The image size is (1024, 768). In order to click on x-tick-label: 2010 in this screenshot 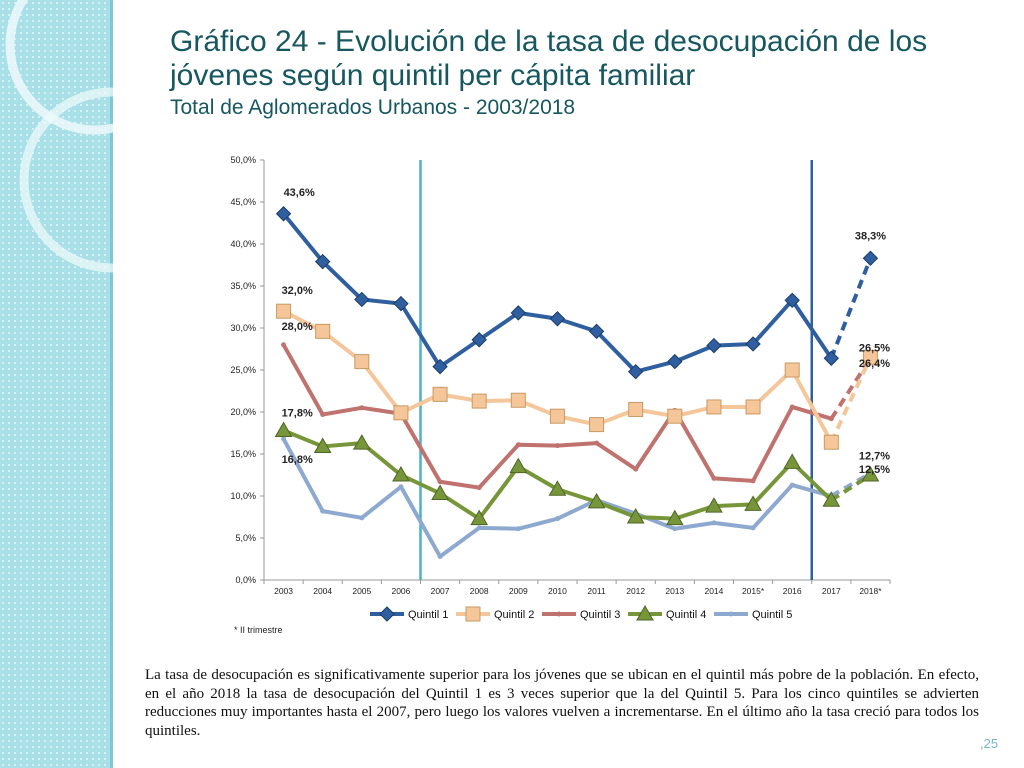, I will do `click(557, 591)`.